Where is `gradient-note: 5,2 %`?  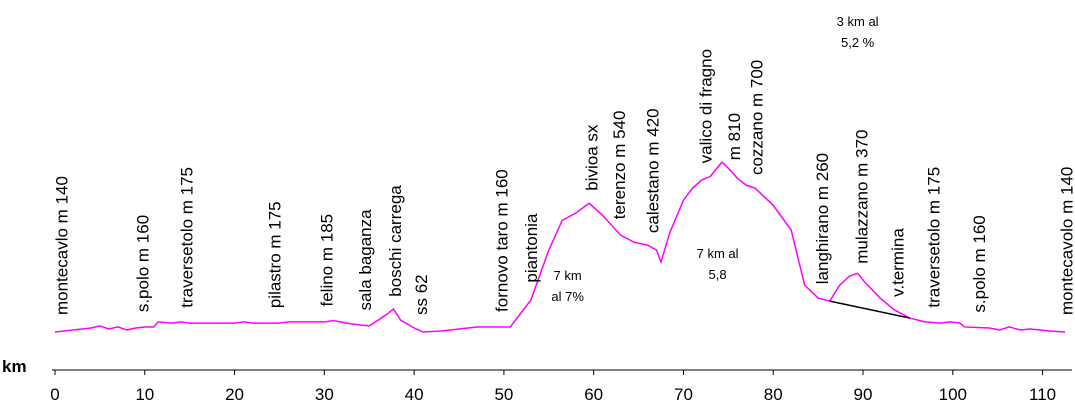 gradient-note: 5,2 % is located at coordinates (858, 42).